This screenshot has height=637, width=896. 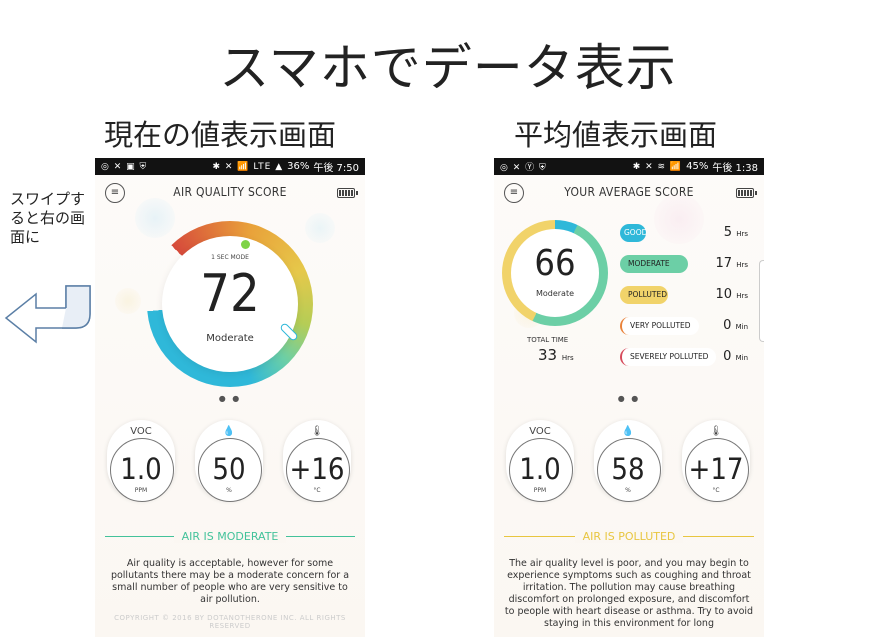 I want to click on score-label: Moderate, so click(x=230, y=338).